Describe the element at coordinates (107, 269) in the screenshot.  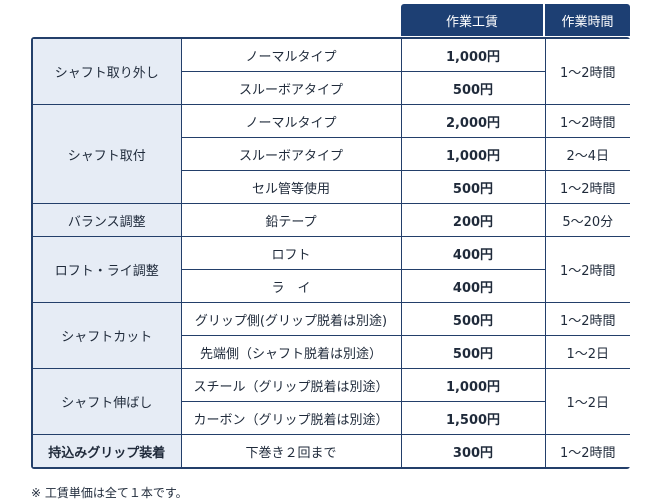
I see `category-loft-lie: ロフト・ライ調整` at that location.